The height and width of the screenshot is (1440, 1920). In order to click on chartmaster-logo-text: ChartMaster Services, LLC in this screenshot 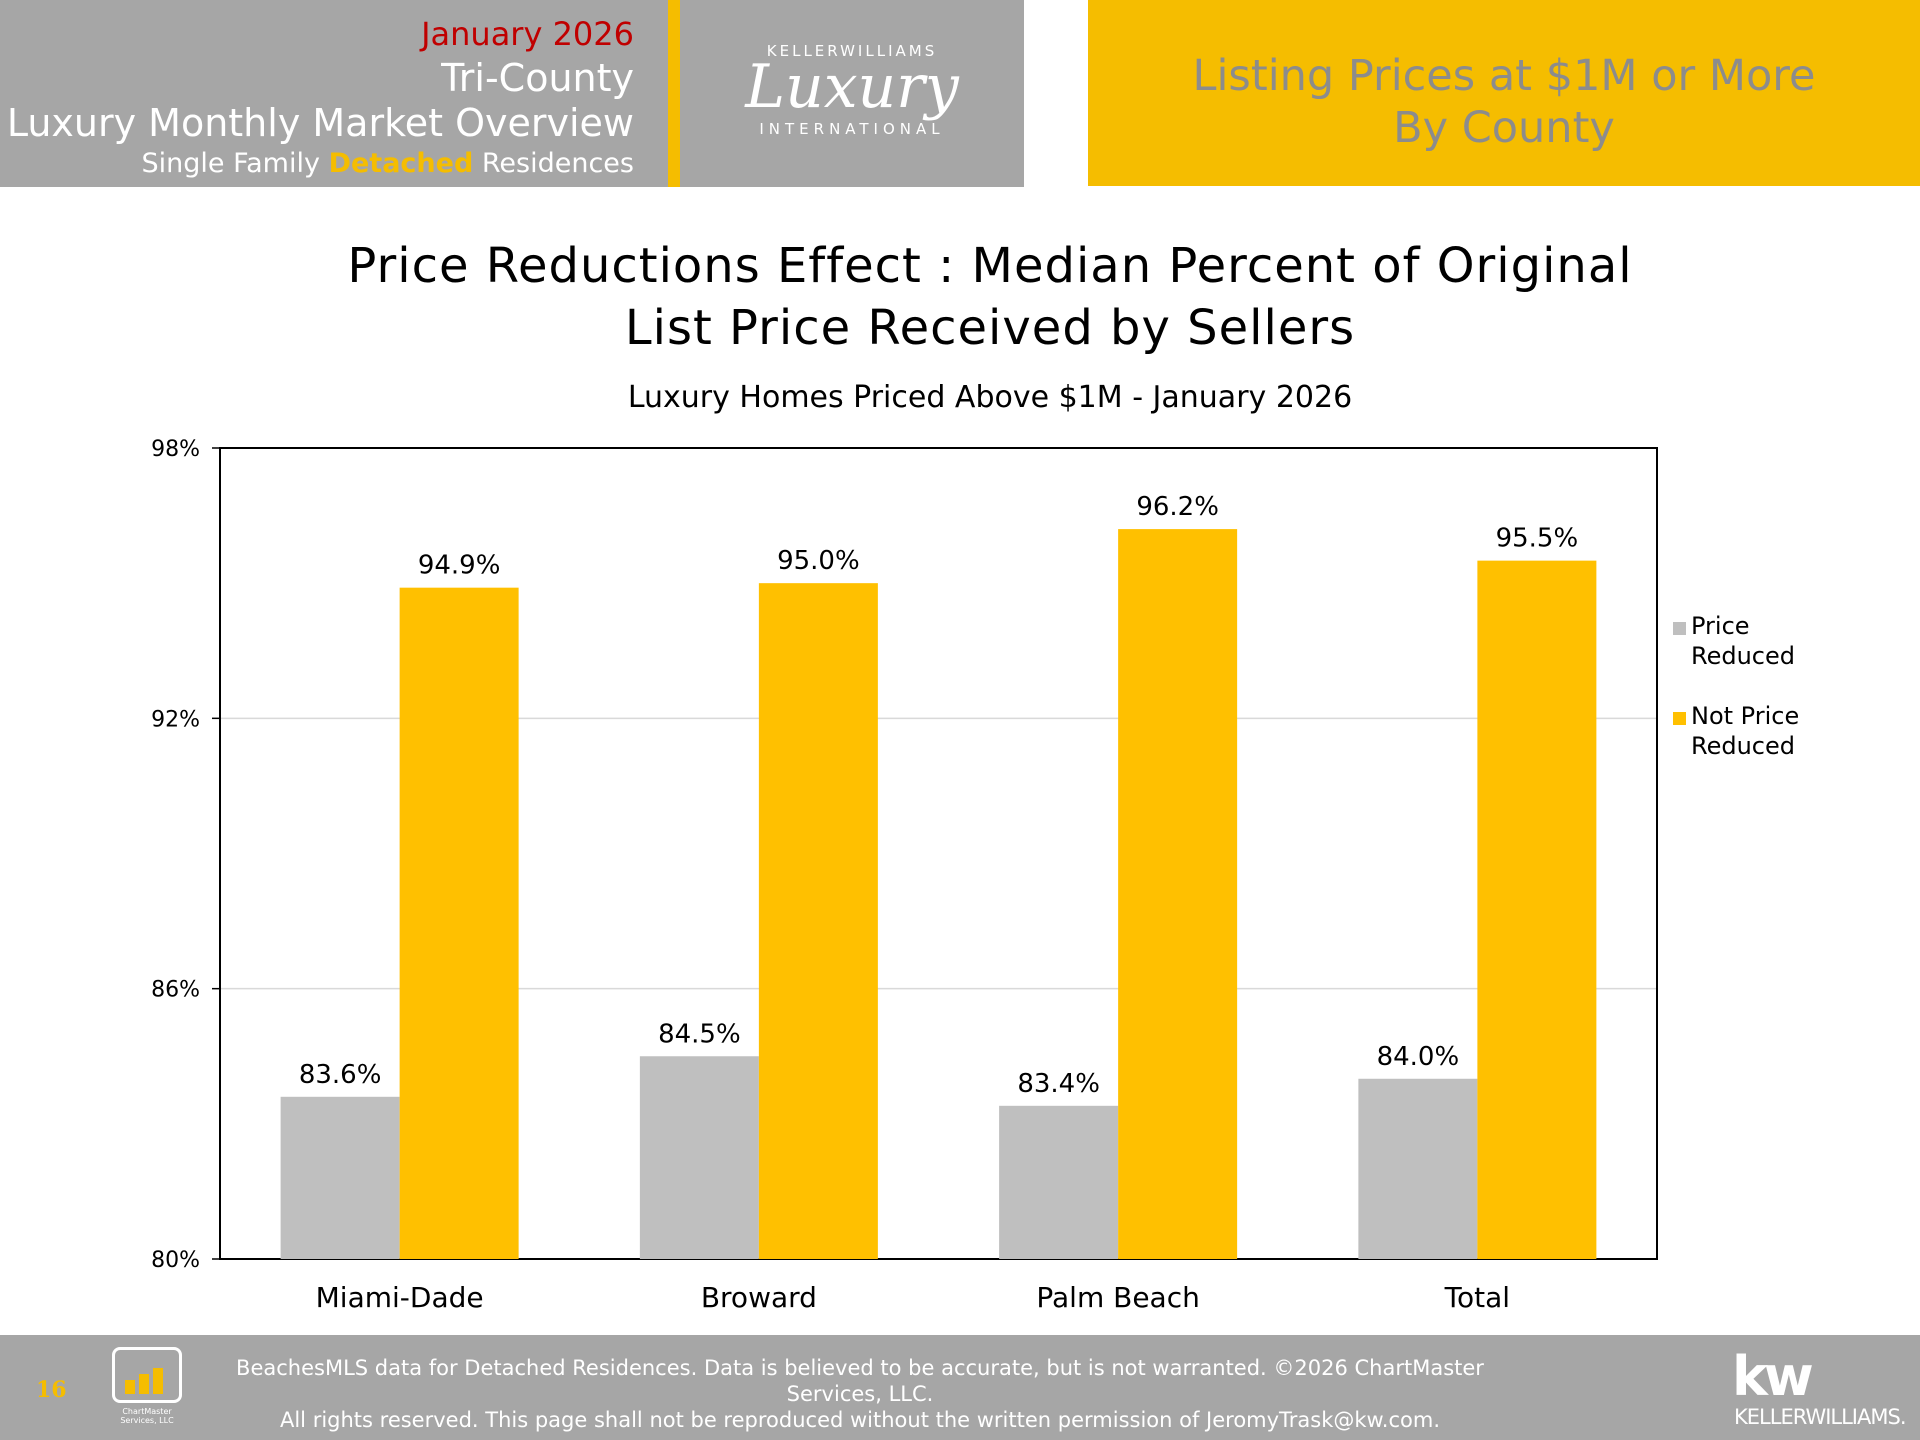, I will do `click(147, 1416)`.